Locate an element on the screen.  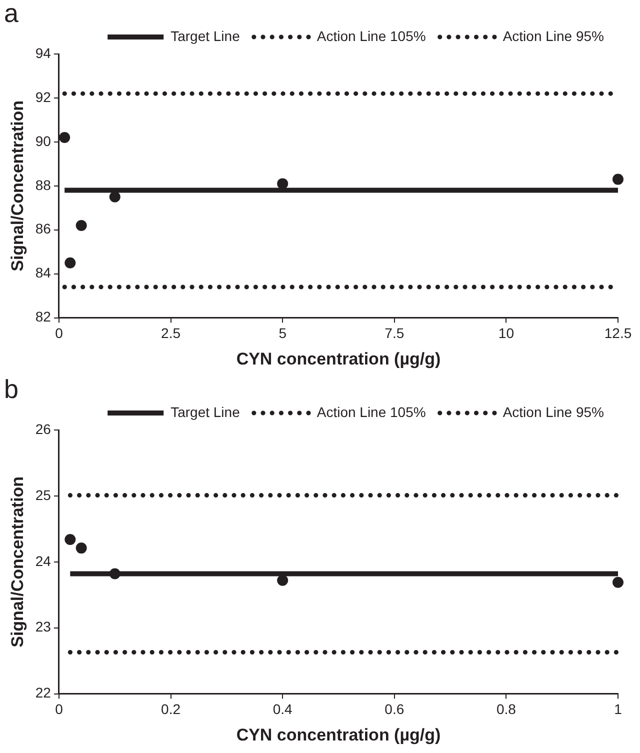
x-tick-label: 2.5 is located at coordinates (171, 333).